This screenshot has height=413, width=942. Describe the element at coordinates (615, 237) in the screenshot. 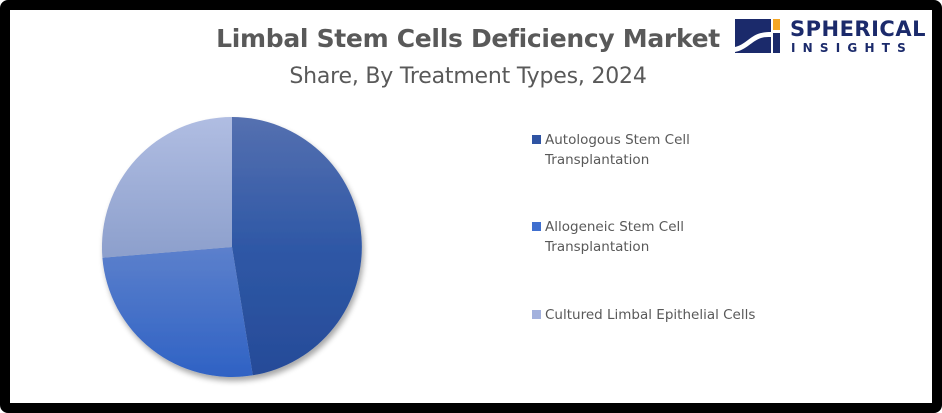

I see `legend-label: Allogeneic Stem Cell Transplantation` at that location.